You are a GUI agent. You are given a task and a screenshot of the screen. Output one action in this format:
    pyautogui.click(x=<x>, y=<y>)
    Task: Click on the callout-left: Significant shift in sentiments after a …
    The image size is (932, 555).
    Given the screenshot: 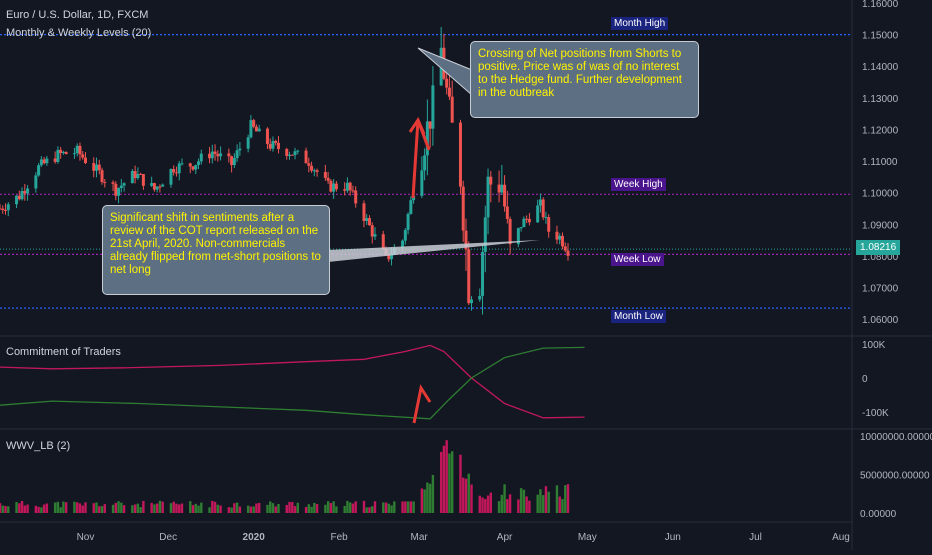 What is the action you would take?
    pyautogui.click(x=216, y=250)
    